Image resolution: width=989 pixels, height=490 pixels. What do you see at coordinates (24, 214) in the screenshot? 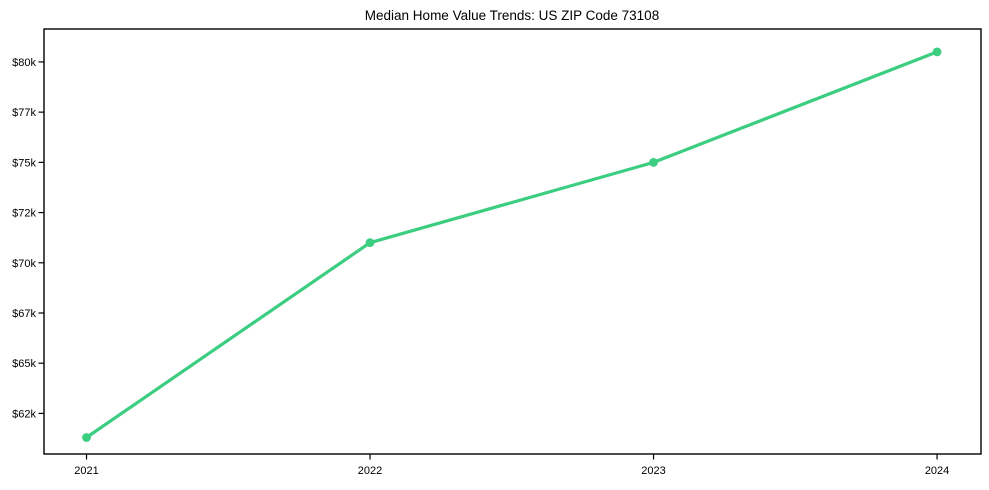
I see `y-tick-label: $72k` at bounding box center [24, 214].